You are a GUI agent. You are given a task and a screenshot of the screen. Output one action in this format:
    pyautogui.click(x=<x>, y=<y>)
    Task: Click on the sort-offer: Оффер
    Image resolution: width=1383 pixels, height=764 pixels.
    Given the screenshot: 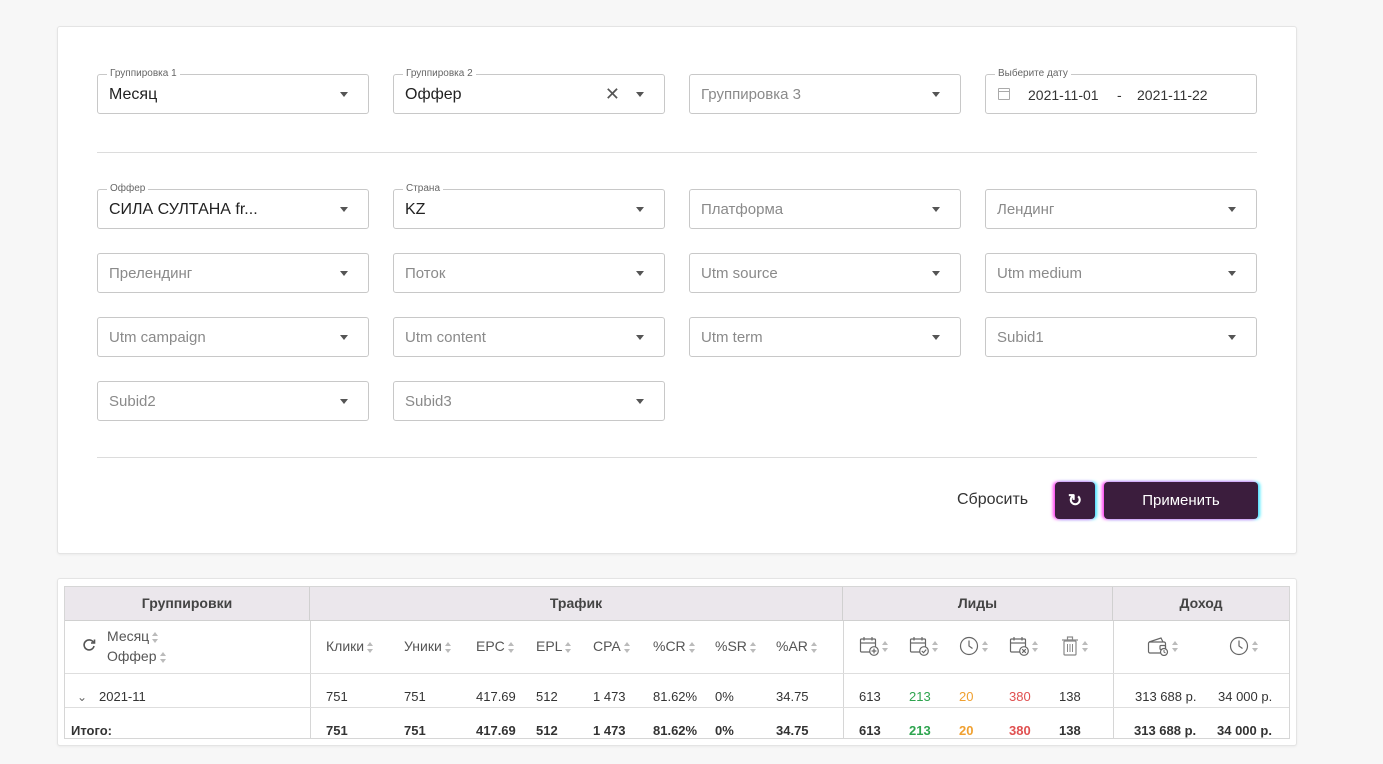 What is the action you would take?
    pyautogui.click(x=136, y=656)
    